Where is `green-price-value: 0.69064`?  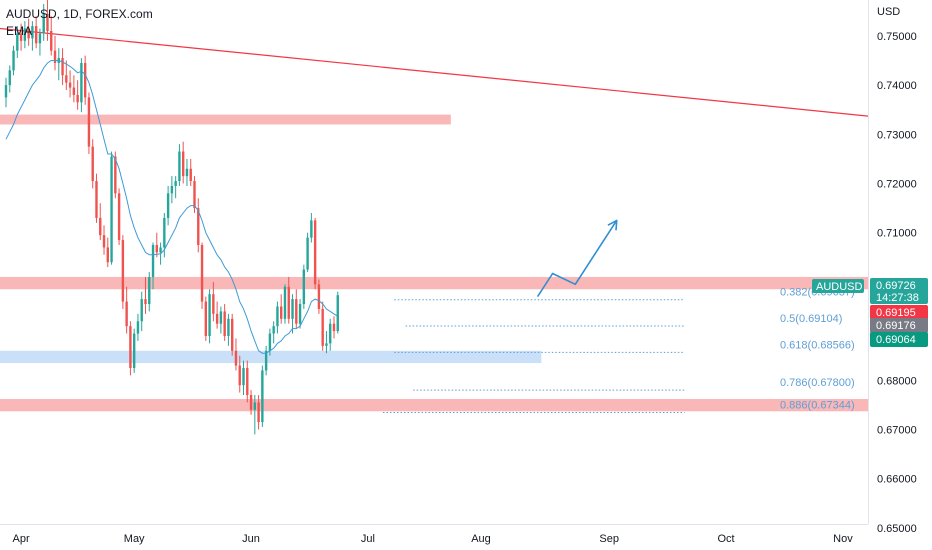
green-price-value: 0.69064 is located at coordinates (896, 340).